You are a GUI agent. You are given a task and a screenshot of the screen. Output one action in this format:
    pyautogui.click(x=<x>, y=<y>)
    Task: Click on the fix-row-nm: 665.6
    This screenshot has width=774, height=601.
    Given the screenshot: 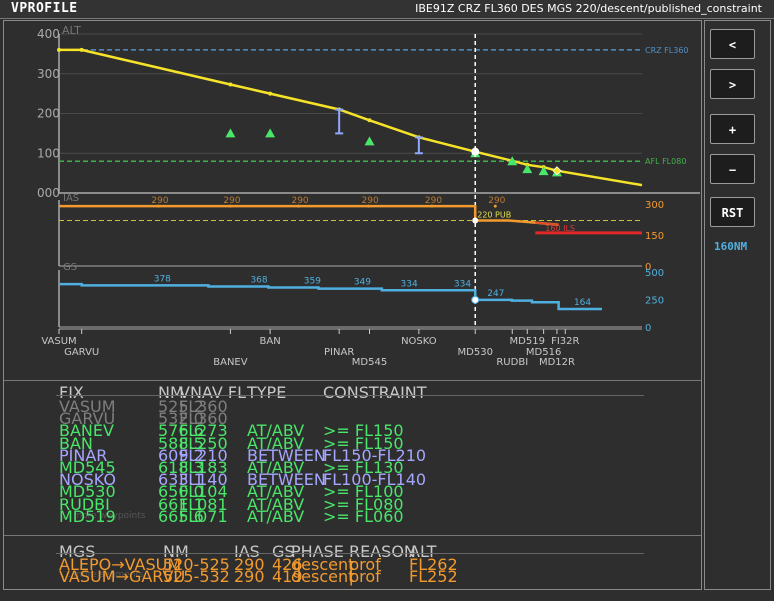 What is the action you would take?
    pyautogui.click(x=181, y=516)
    